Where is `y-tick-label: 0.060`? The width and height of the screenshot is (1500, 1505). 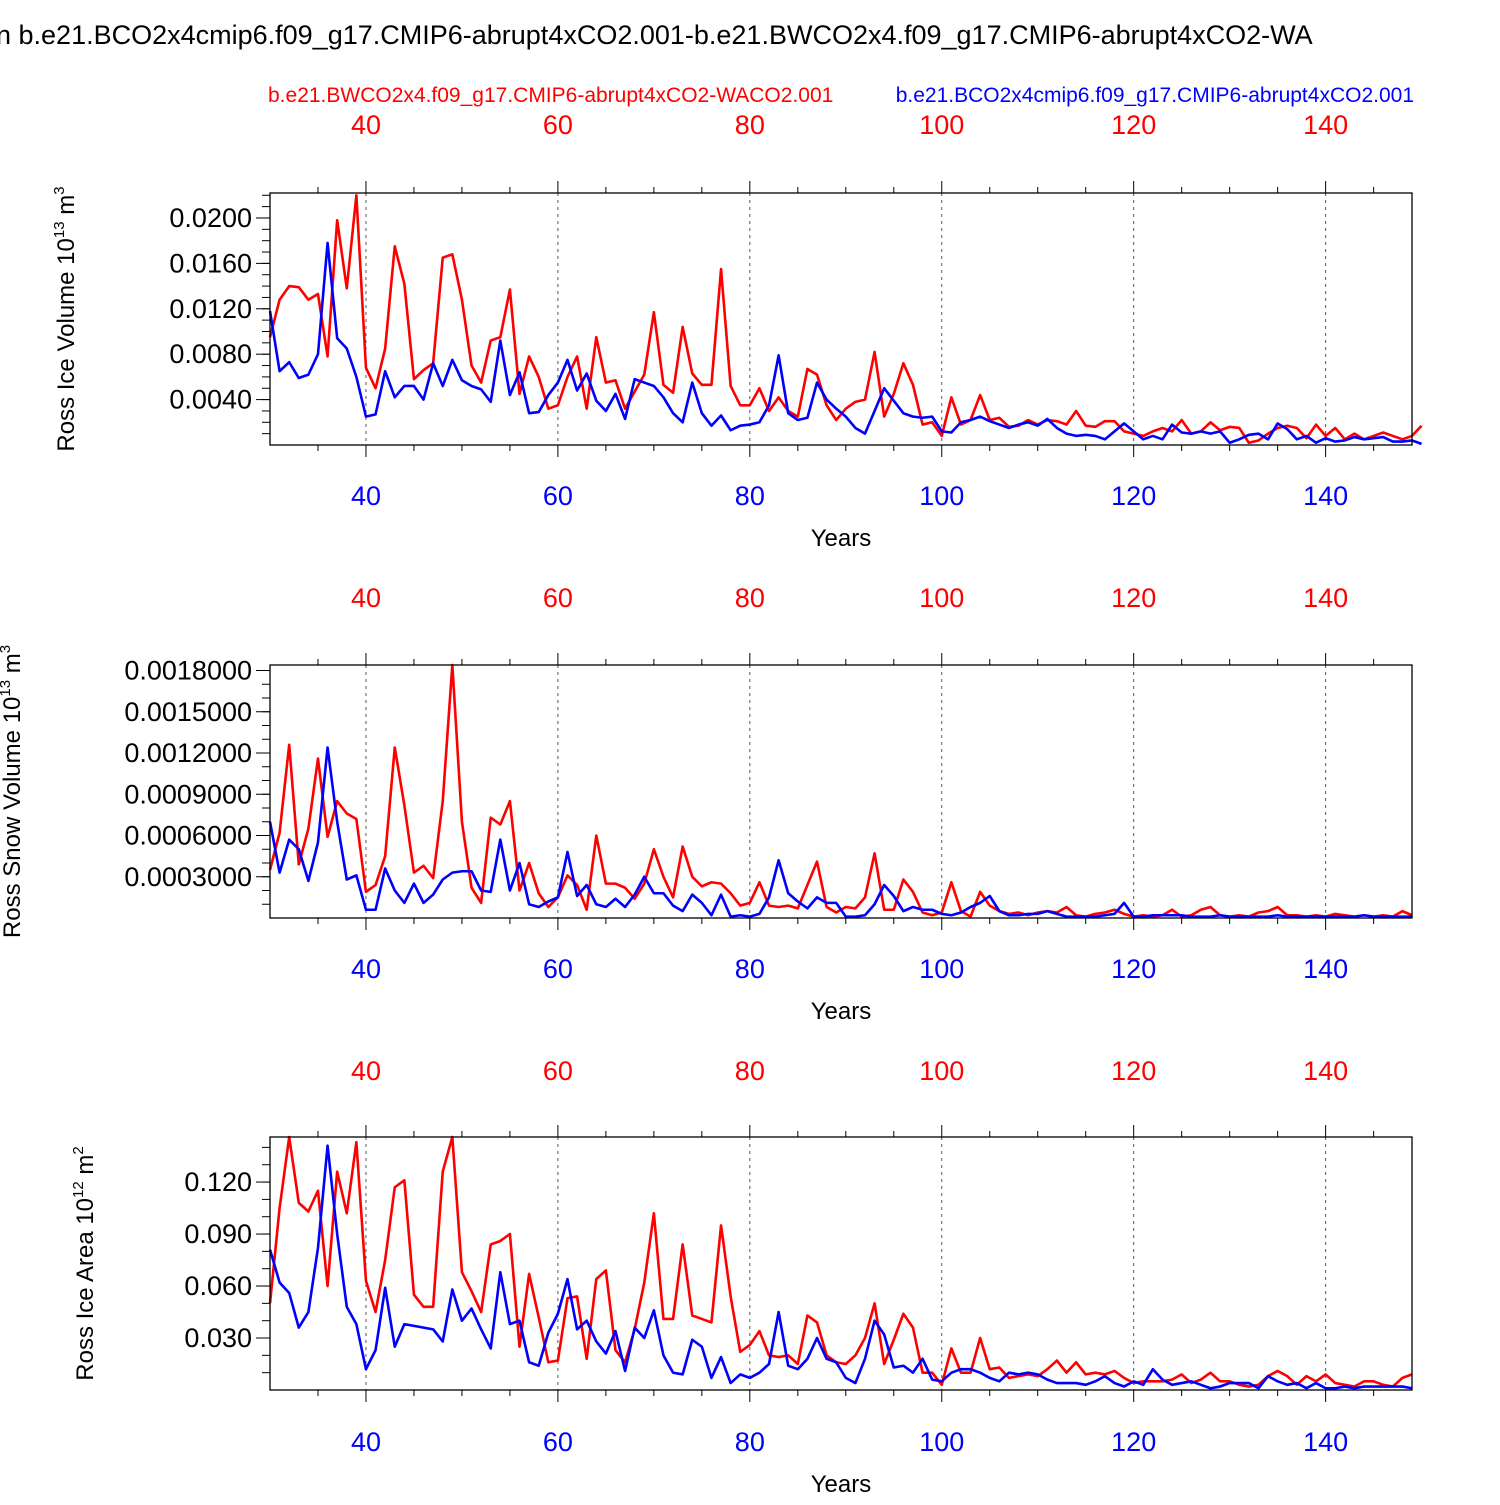 y-tick-label: 0.060 is located at coordinates (218, 1286).